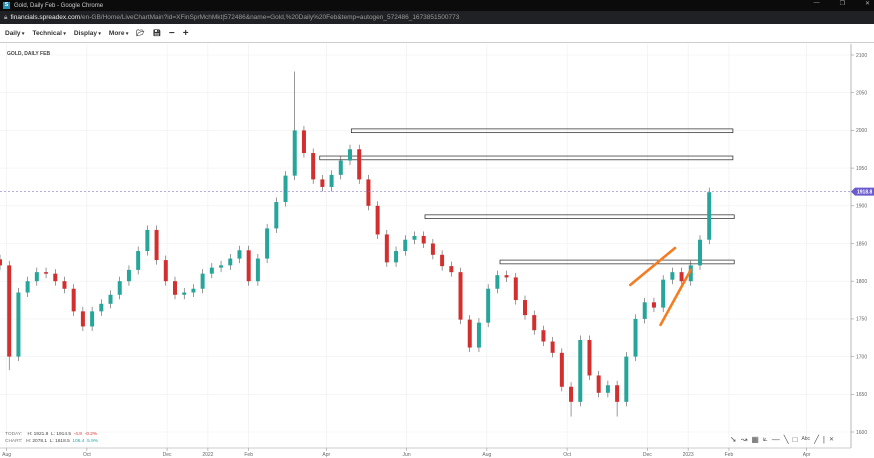 The width and height of the screenshot is (874, 458). What do you see at coordinates (407, 455) in the screenshot?
I see `x-tick-label: Jun` at bounding box center [407, 455].